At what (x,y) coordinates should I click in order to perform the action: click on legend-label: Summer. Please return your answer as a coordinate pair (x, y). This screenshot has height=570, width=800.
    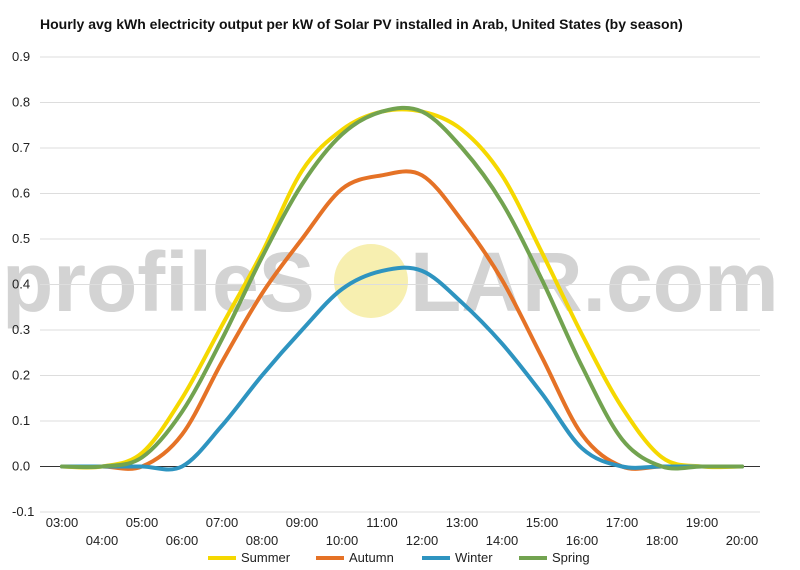
    Looking at the image, I should click on (266, 557).